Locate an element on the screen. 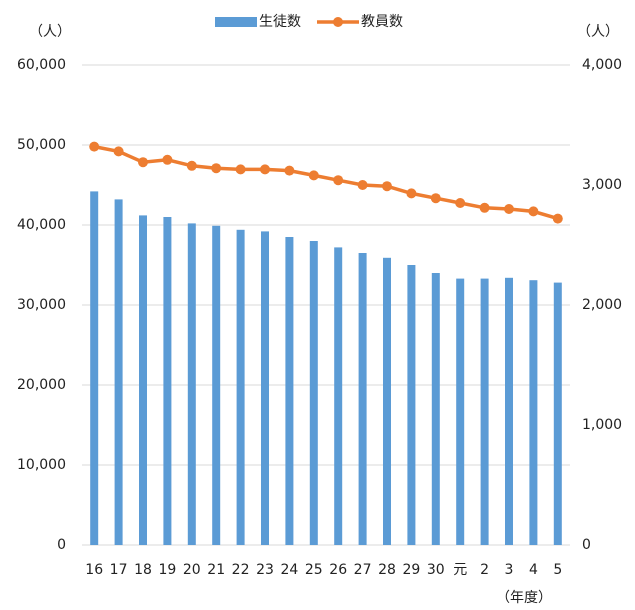 Image resolution: width=635 pixels, height=610 pixels. y2-tick-label: 3,000 is located at coordinates (602, 185).